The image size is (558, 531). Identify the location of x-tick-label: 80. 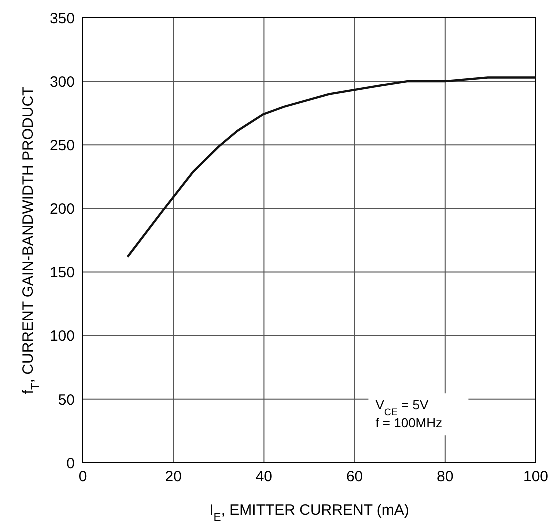
(445, 477).